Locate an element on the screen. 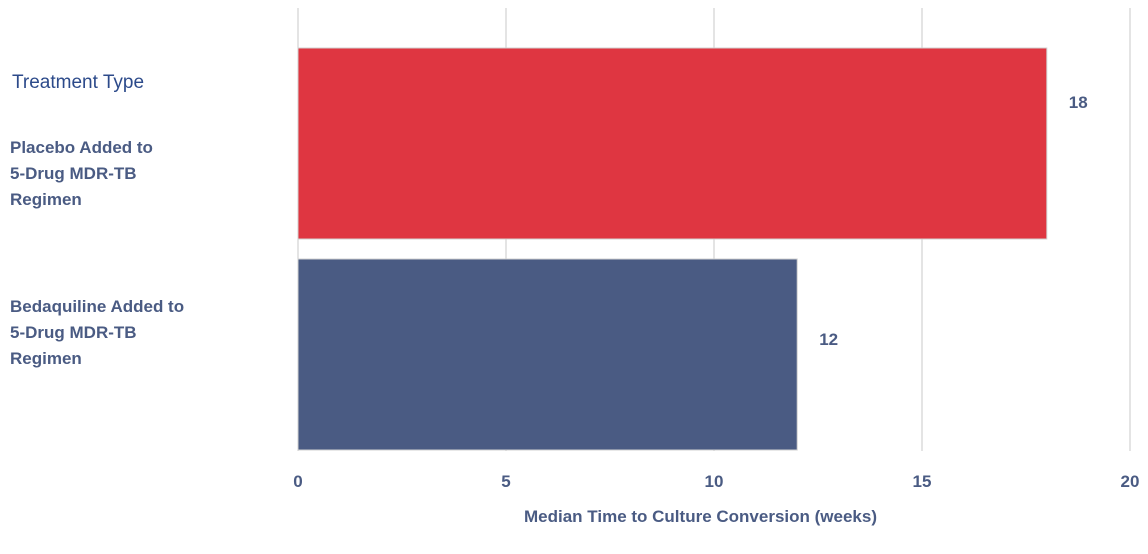  value-label-0: 18 is located at coordinates (1078, 102).